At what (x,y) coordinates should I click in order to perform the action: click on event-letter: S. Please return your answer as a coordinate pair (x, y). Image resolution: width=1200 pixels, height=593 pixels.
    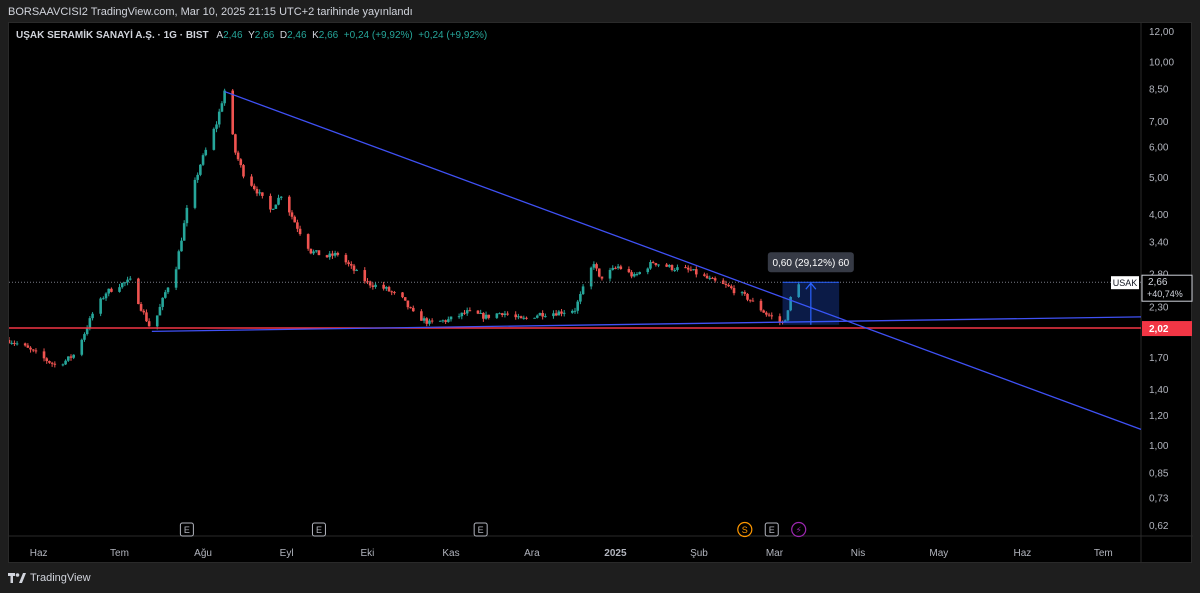
    Looking at the image, I should click on (745, 530).